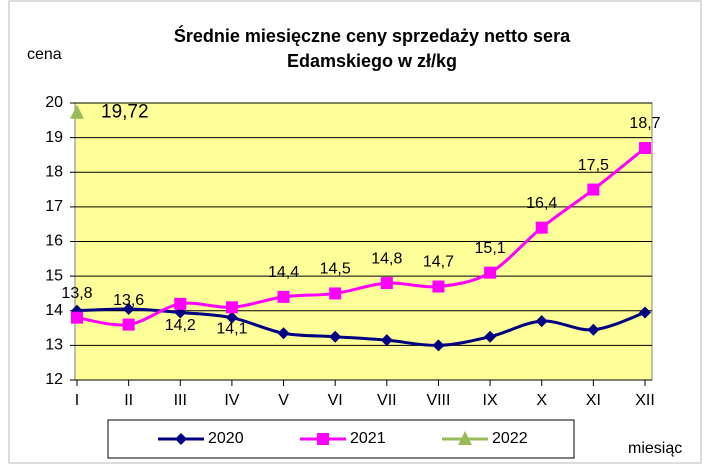 This screenshot has height=464, width=703. Describe the element at coordinates (541, 400) in the screenshot. I see `x-tick-label: X` at that location.